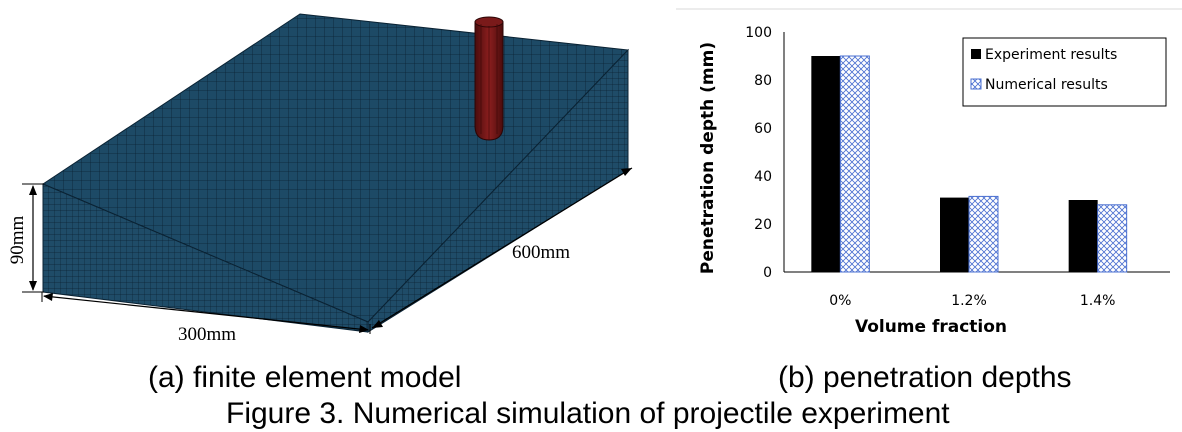 This screenshot has width=1182, height=432. What do you see at coordinates (763, 129) in the screenshot?
I see `y-tick-label: 60` at bounding box center [763, 129].